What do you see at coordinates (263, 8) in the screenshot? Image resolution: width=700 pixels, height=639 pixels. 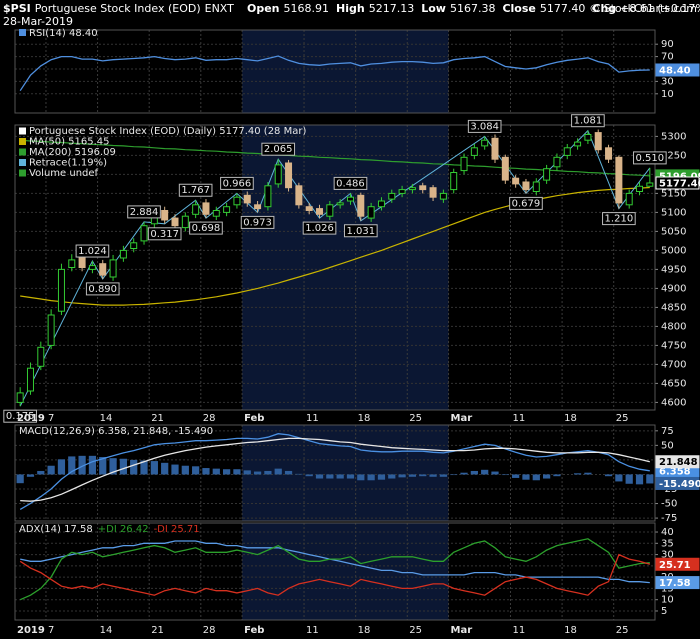 I see `quote-label: Open` at bounding box center [263, 8].